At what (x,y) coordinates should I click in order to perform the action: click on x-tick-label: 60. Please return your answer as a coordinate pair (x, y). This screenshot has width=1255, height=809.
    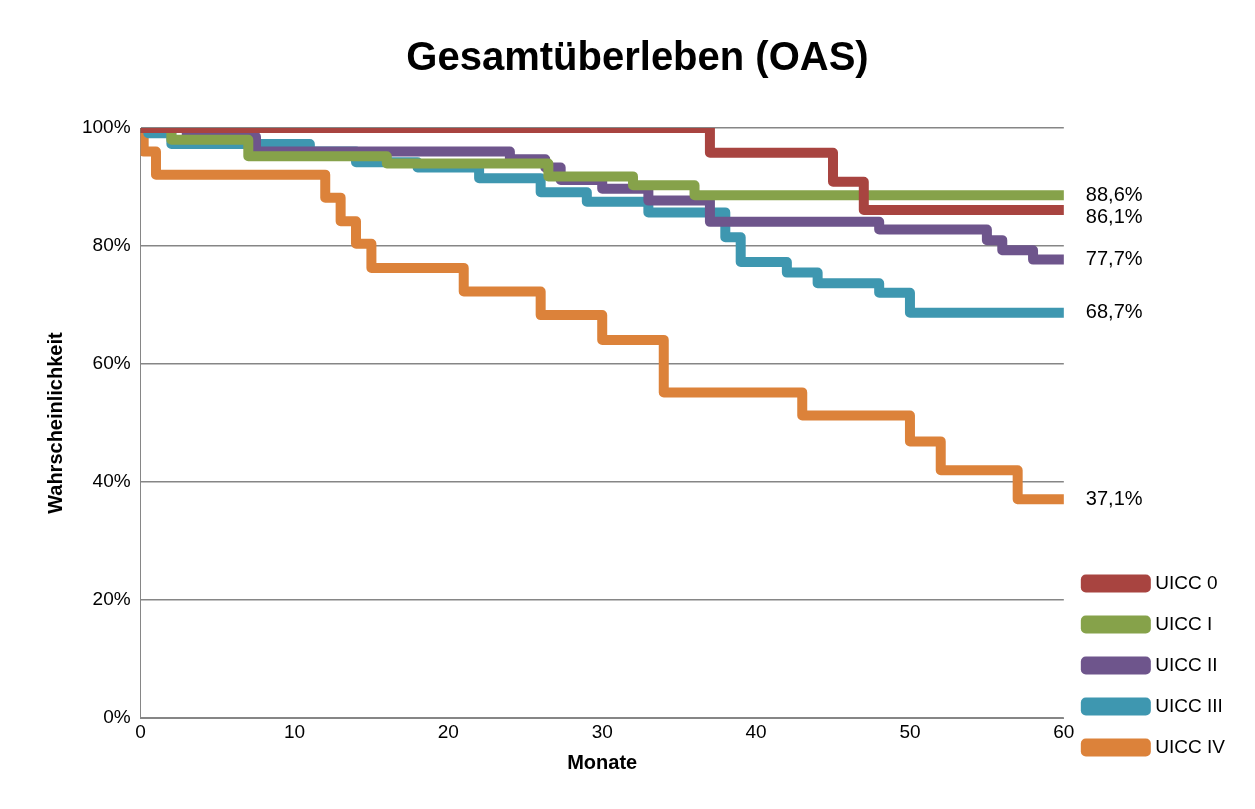
    Looking at the image, I should click on (1064, 731).